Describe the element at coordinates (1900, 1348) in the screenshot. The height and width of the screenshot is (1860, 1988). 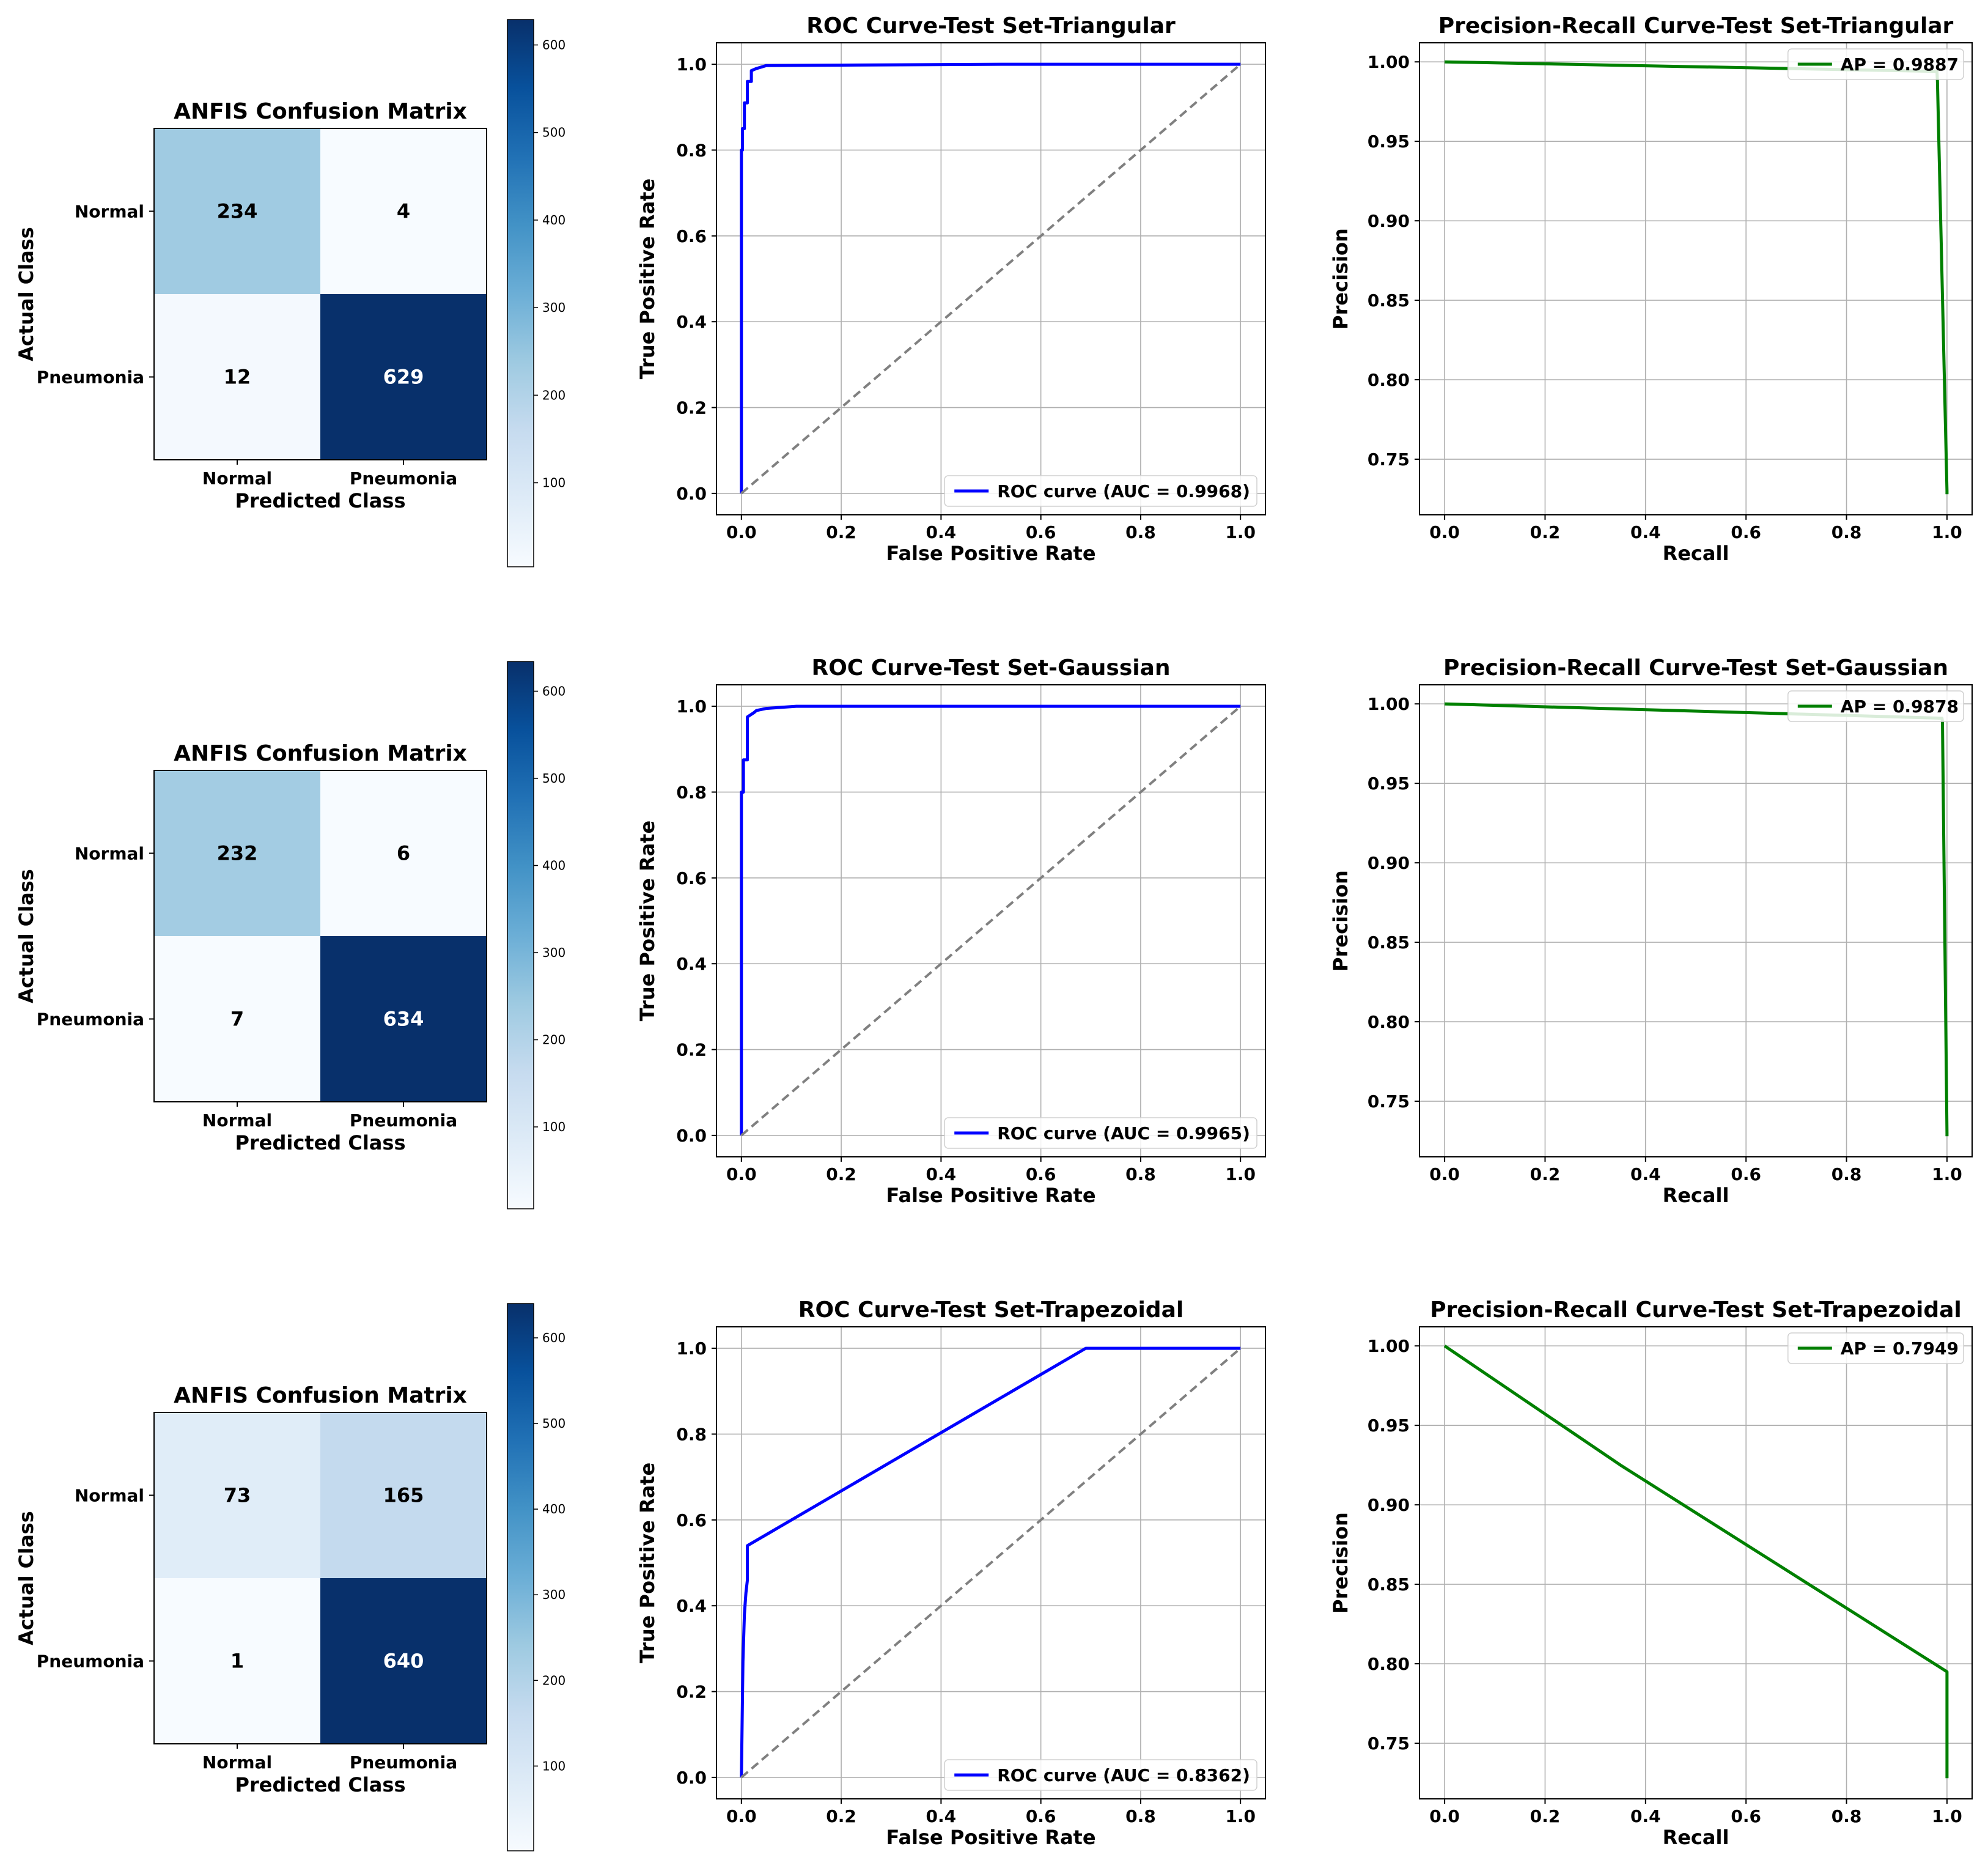
I see `legend-label: AP = 0.7949` at that location.